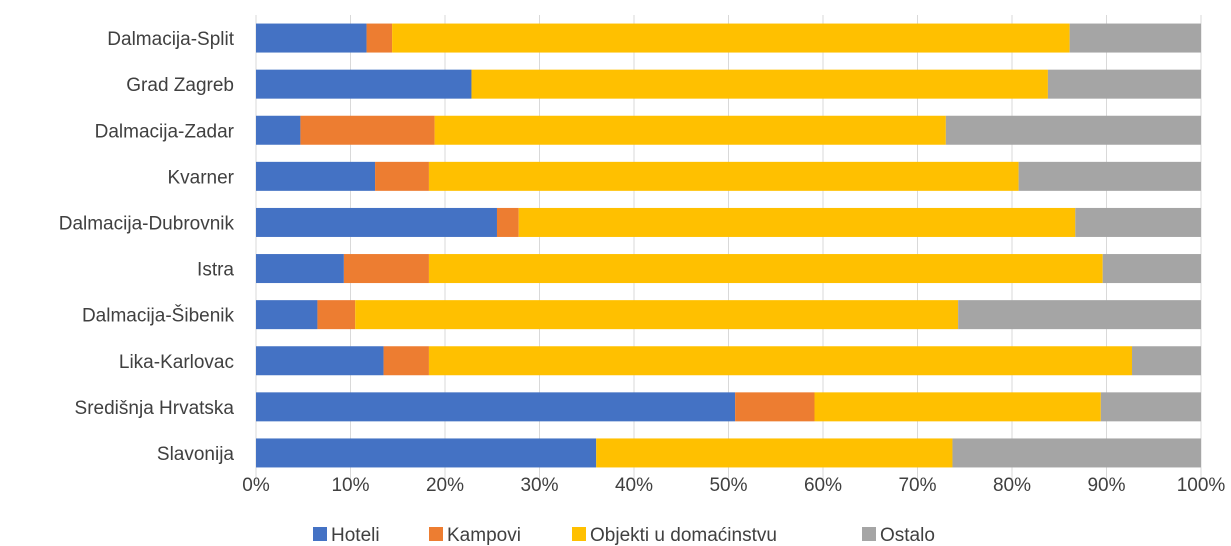 The width and height of the screenshot is (1231, 546). What do you see at coordinates (147, 223) in the screenshot?
I see `category-label: Dalmacija-Dubrovnik` at bounding box center [147, 223].